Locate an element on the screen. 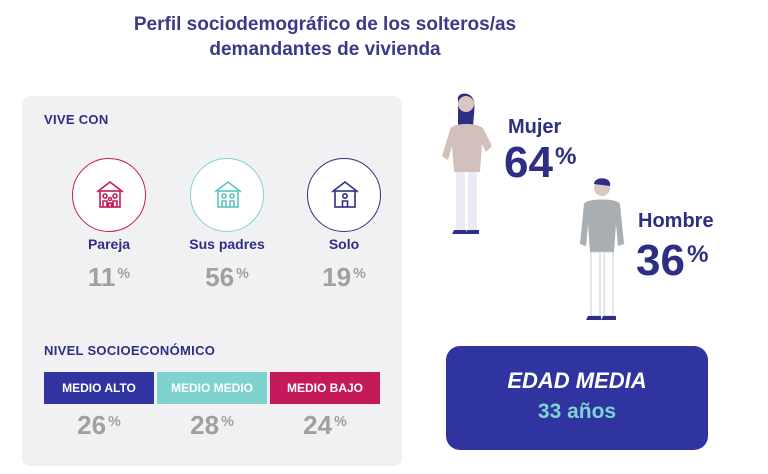  level-chip-medio-bajo: MEDIO BAJO is located at coordinates (325, 388).